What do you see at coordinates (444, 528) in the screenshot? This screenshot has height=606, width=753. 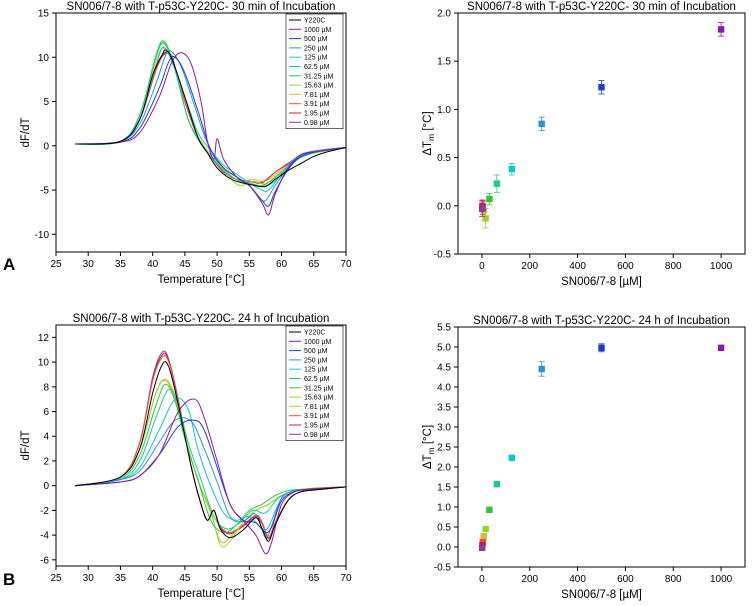 I see `y-tick-label: 0.5` at bounding box center [444, 528].